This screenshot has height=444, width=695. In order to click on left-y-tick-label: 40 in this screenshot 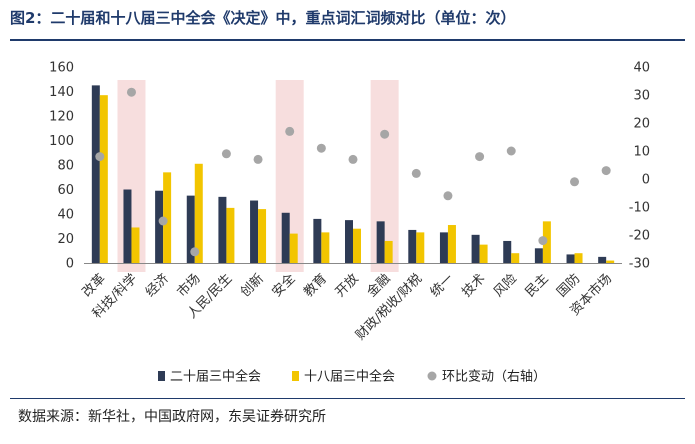, I will do `click(65, 215)`.